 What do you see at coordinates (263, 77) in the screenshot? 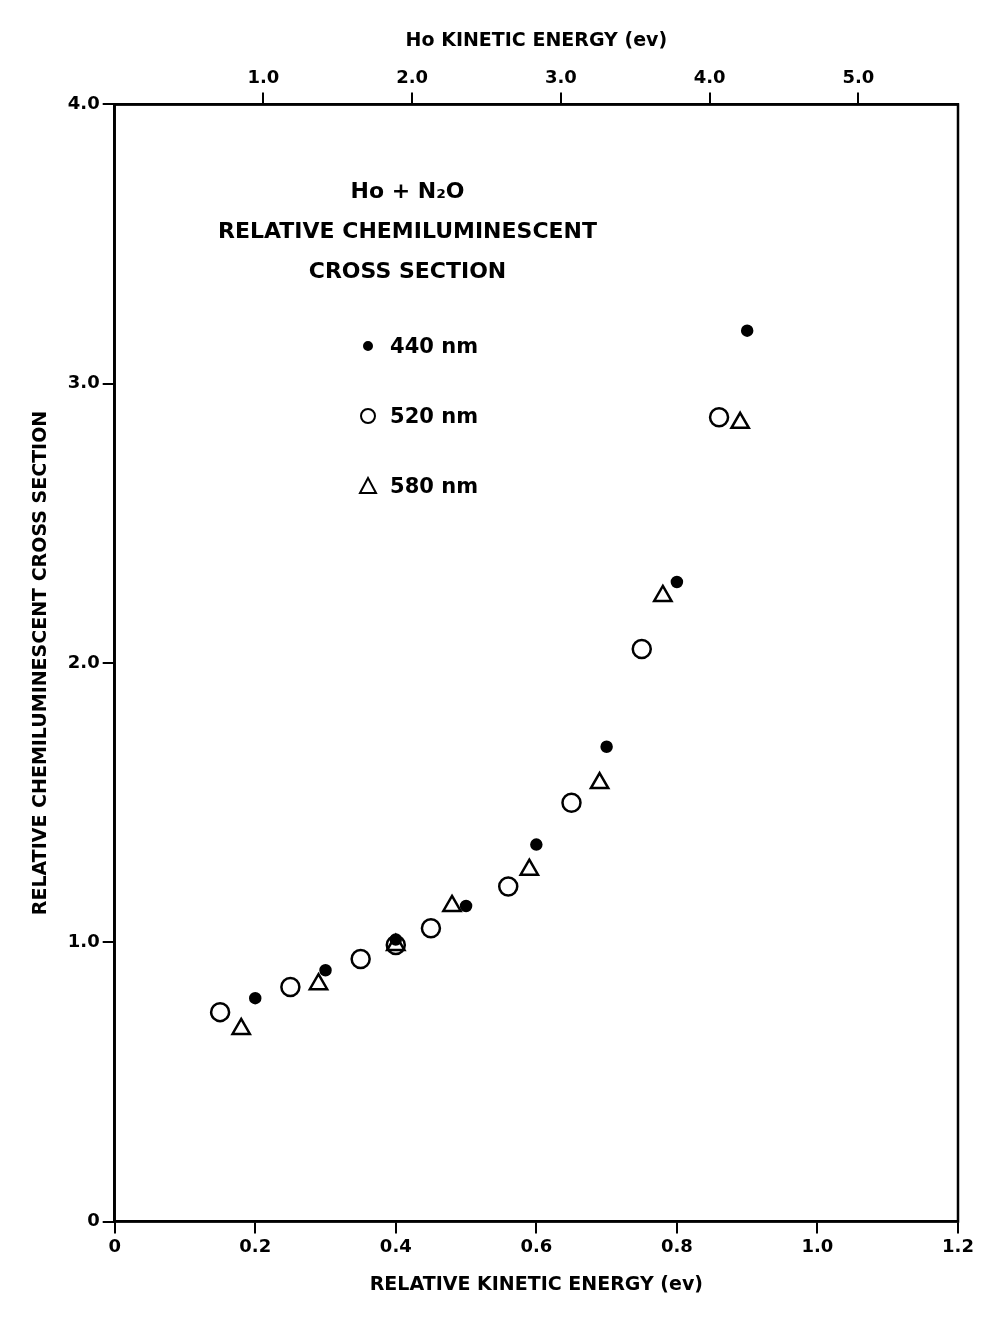
I see `x2-tick-label: 1.0` at bounding box center [263, 77].